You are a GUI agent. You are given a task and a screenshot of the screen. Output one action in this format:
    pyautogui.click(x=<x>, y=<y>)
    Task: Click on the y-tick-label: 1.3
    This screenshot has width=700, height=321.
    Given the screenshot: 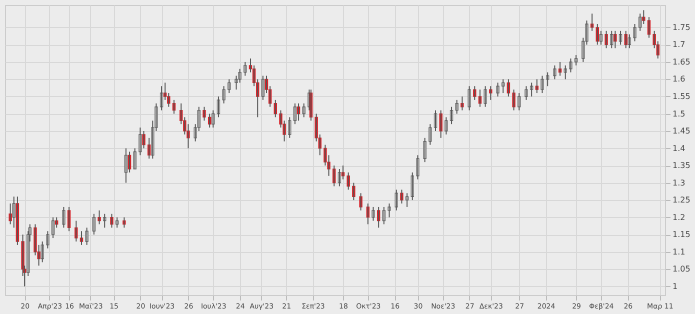 What is the action you would take?
    pyautogui.click(x=679, y=183)
    